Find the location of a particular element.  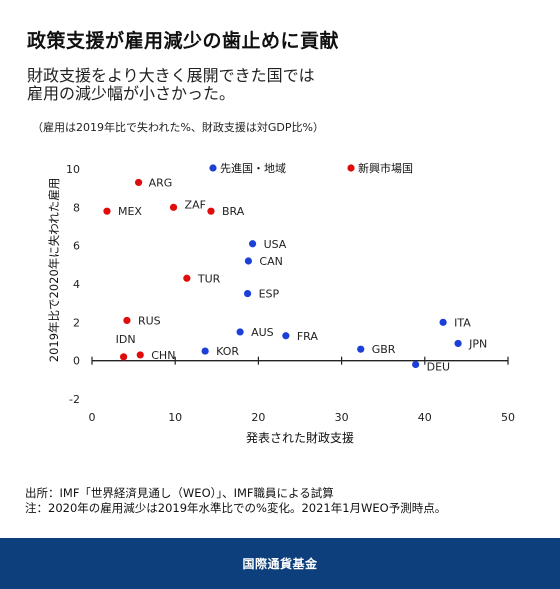

data-label-aus: AUS is located at coordinates (262, 332).